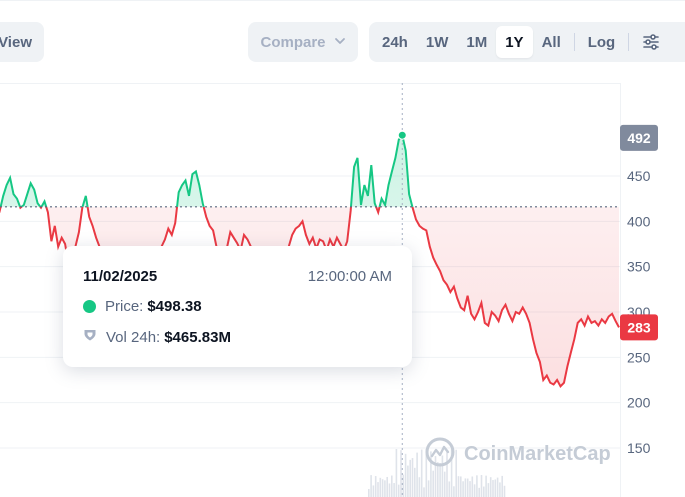  What do you see at coordinates (639, 403) in the screenshot?
I see `y-tick-label: 200` at bounding box center [639, 403].